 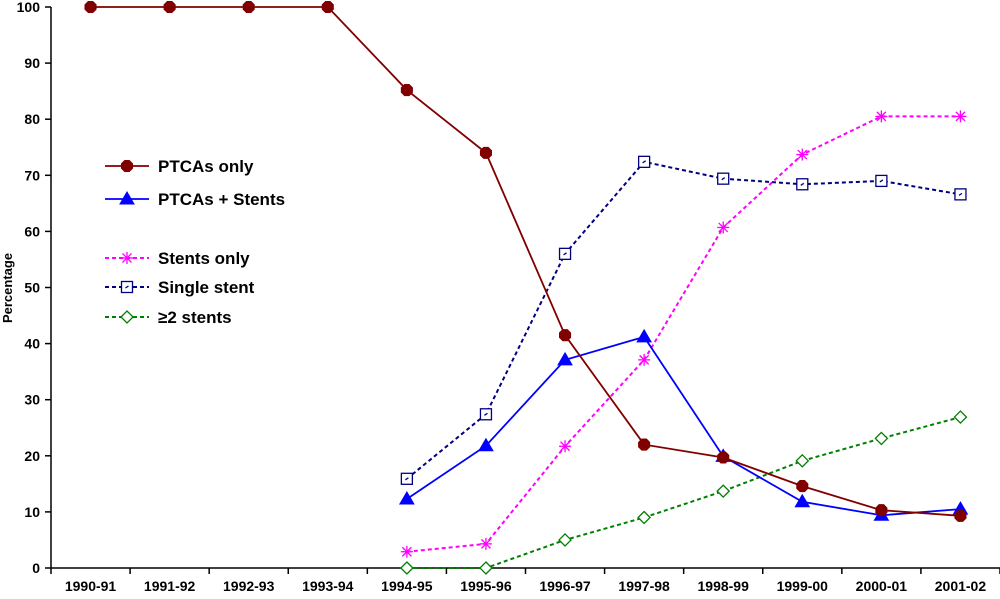 What do you see at coordinates (32, 63) in the screenshot?
I see `y-tick-label: 90` at bounding box center [32, 63].